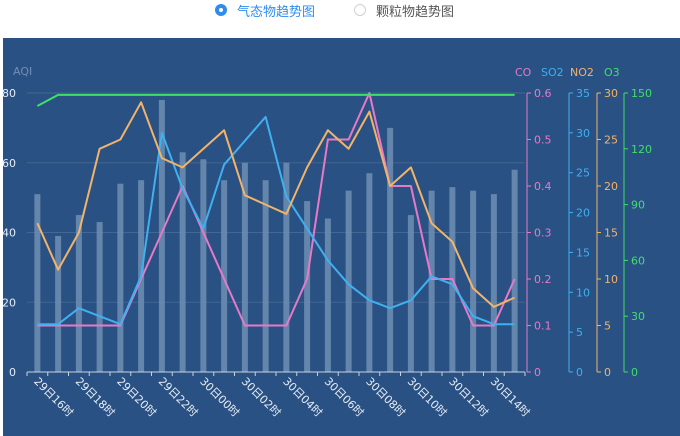  Describe the element at coordinates (53, 397) in the screenshot. I see `x-tick-label: 29日16时` at that location.